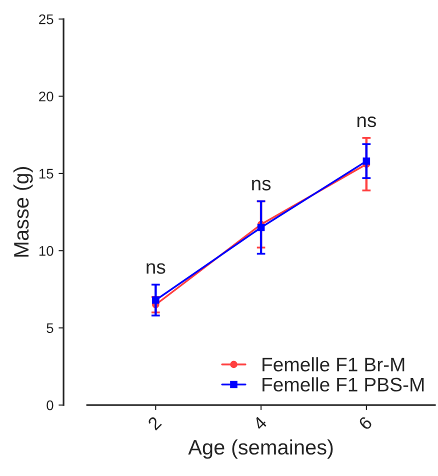 This screenshot has width=438, height=476. Describe the element at coordinates (50, 405) in the screenshot. I see `y-tick-label: 0` at that location.